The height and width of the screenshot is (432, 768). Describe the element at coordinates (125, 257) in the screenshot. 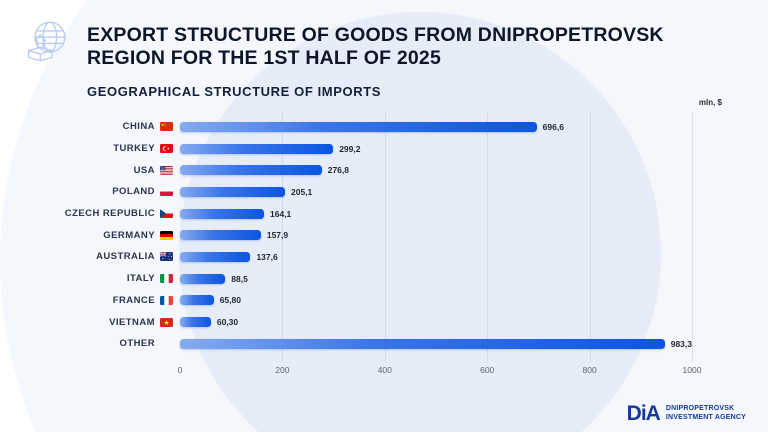

I see `country-label: AUSTRALIA` at that location.